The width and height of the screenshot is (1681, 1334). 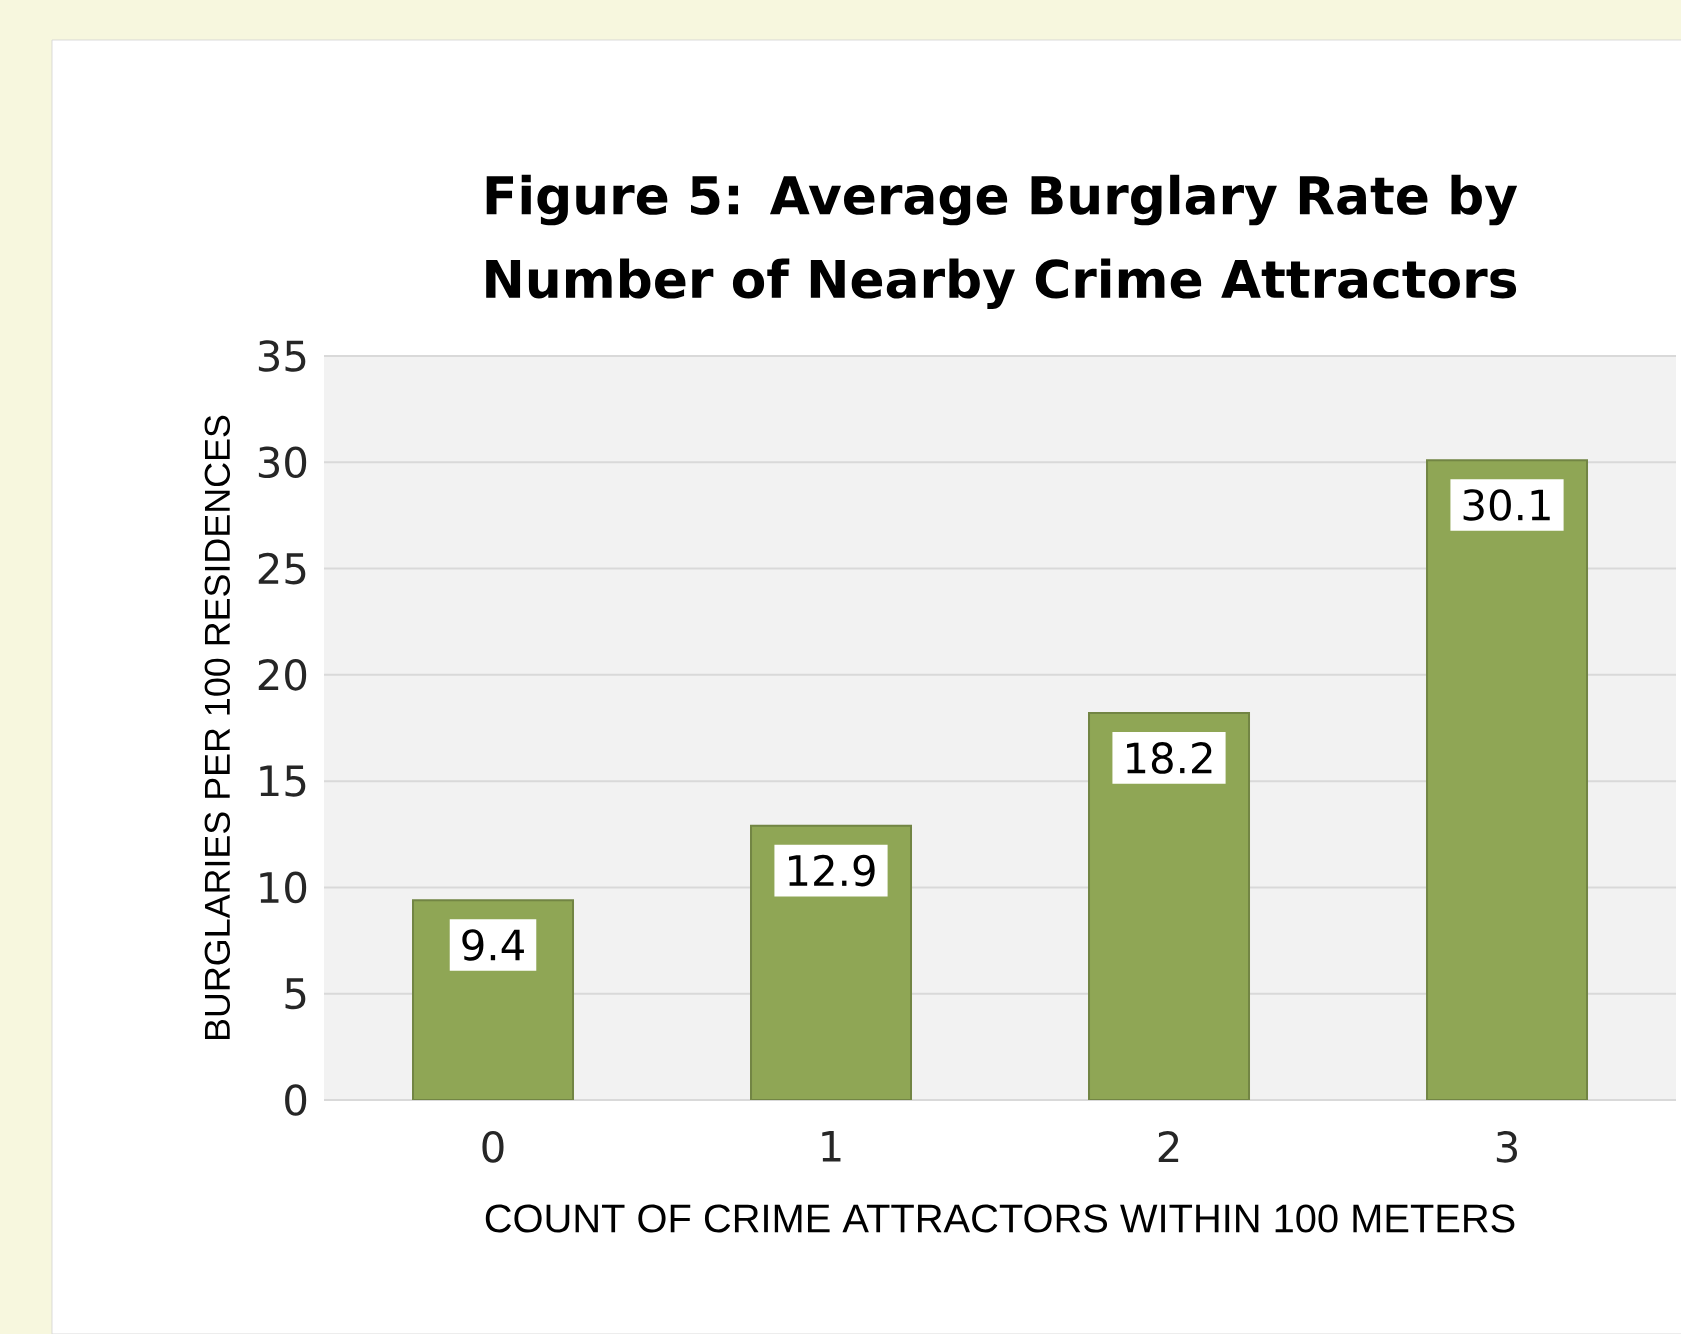 What do you see at coordinates (493, 1147) in the screenshot?
I see `x-tick-label: 0` at bounding box center [493, 1147].